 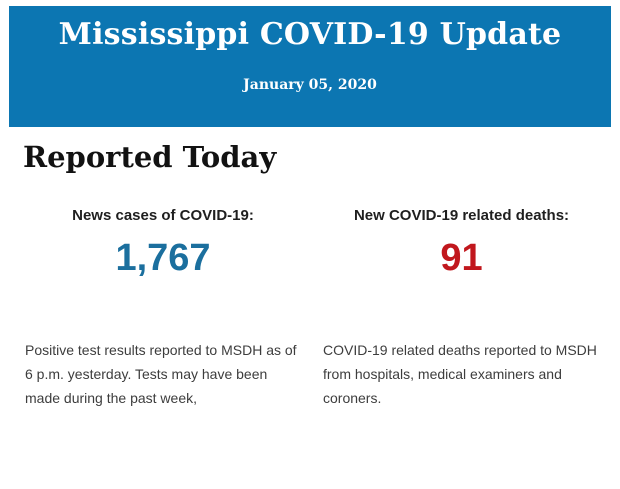 What do you see at coordinates (461, 216) in the screenshot?
I see `new-deaths-label: New COVID-19 related deaths:` at bounding box center [461, 216].